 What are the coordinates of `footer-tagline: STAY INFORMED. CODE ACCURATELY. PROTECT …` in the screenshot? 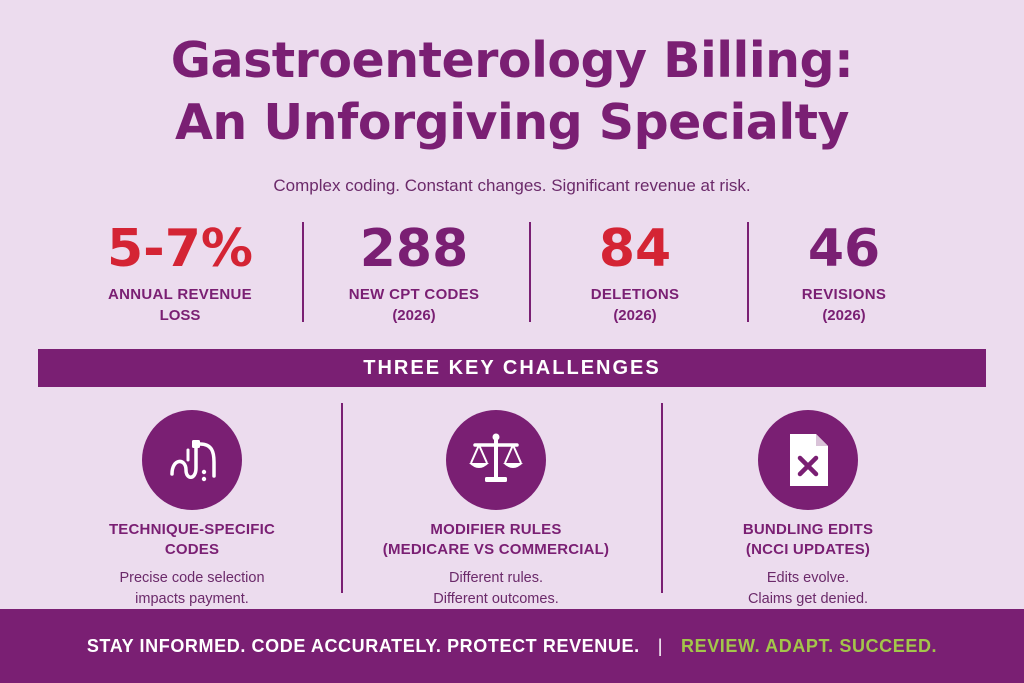 It's located at (363, 645).